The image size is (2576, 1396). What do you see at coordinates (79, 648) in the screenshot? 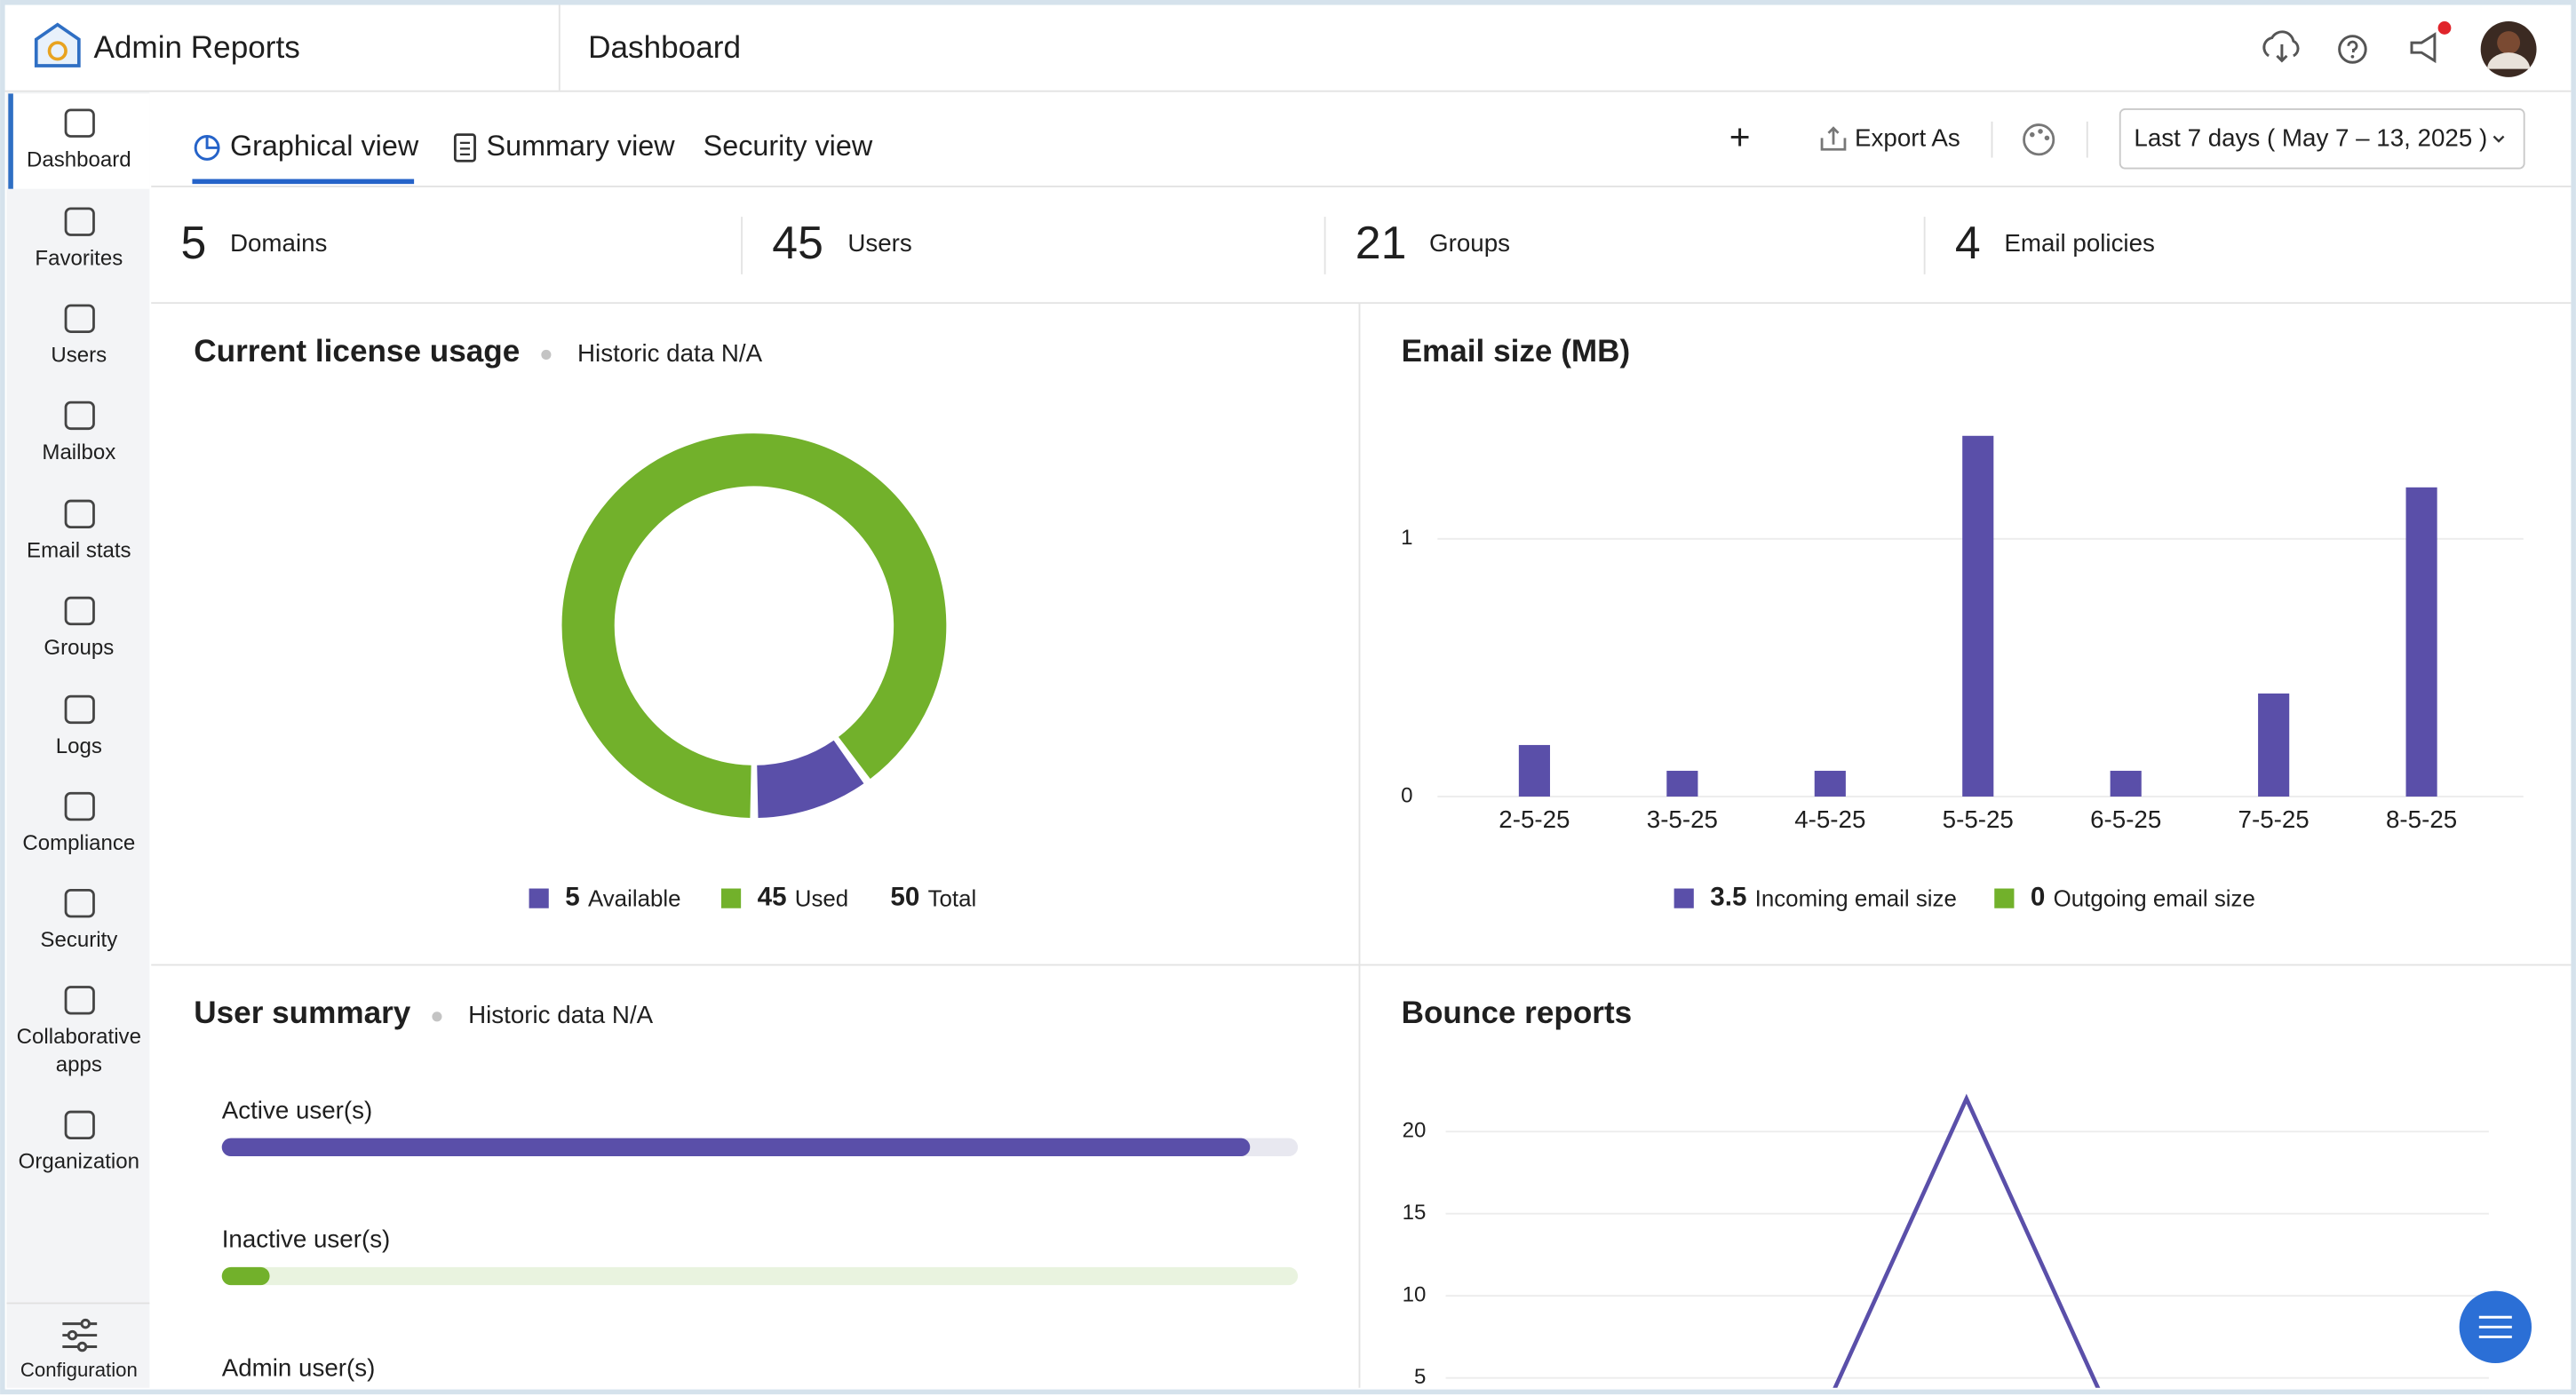
I see `sidebar-item: Groups` at bounding box center [79, 648].